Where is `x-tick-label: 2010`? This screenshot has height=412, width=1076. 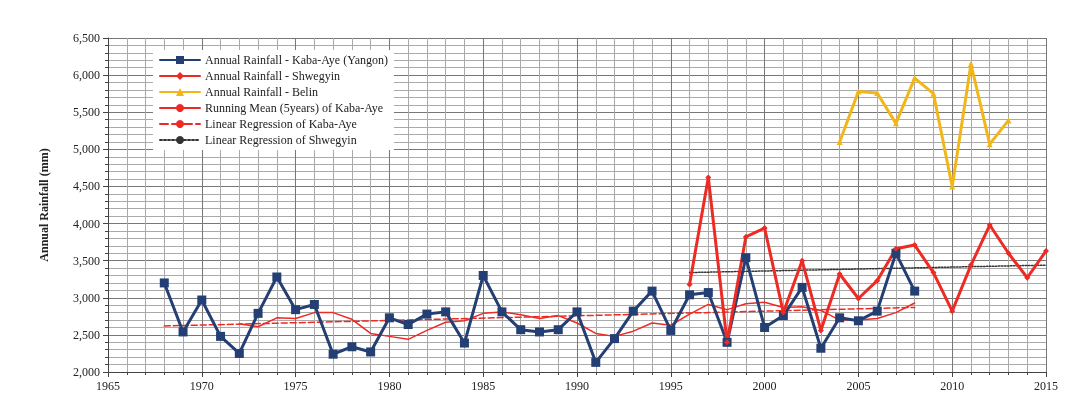
x-tick-label: 2010 is located at coordinates (952, 386).